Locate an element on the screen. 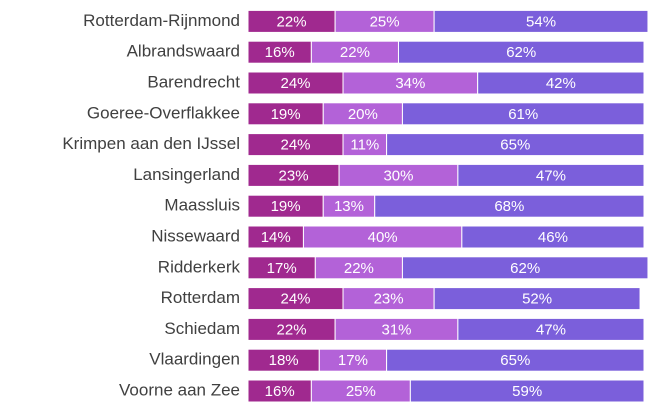 Image resolution: width=651 pixels, height=404 pixels. value-label: 59% is located at coordinates (527, 391).